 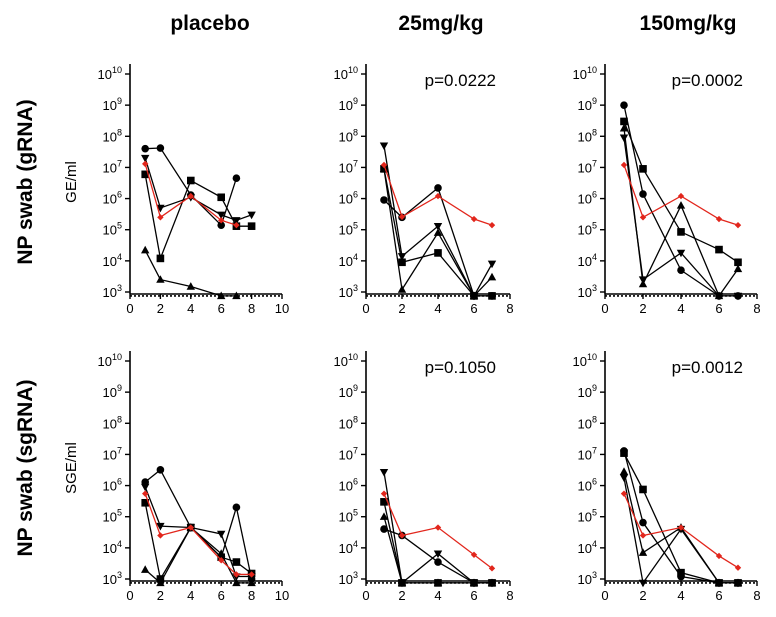 What do you see at coordinates (460, 80) in the screenshot?
I see `p-value-label: p=0.0222` at bounding box center [460, 80].